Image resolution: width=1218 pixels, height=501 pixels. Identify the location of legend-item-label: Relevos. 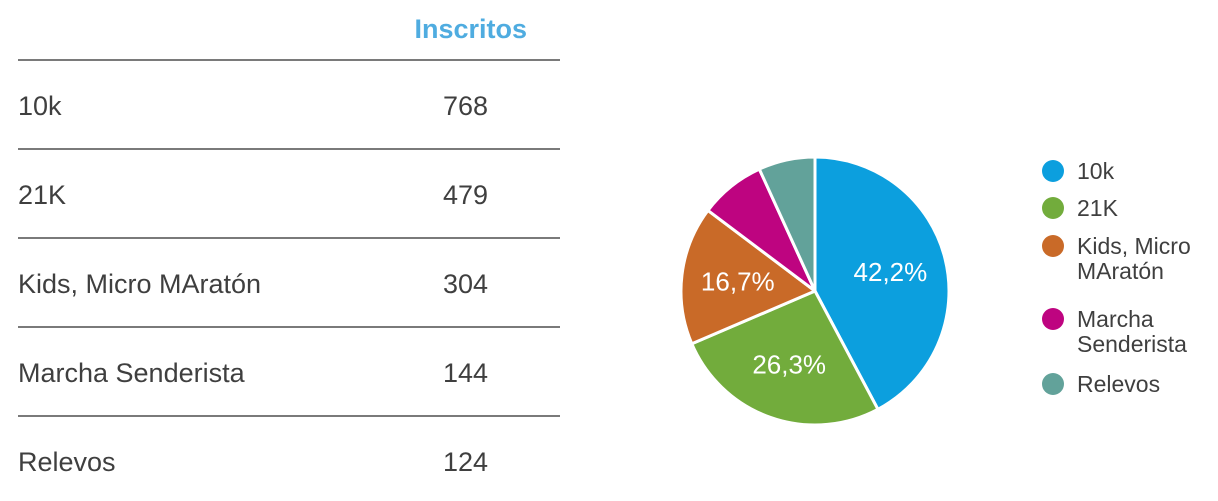
(1119, 384).